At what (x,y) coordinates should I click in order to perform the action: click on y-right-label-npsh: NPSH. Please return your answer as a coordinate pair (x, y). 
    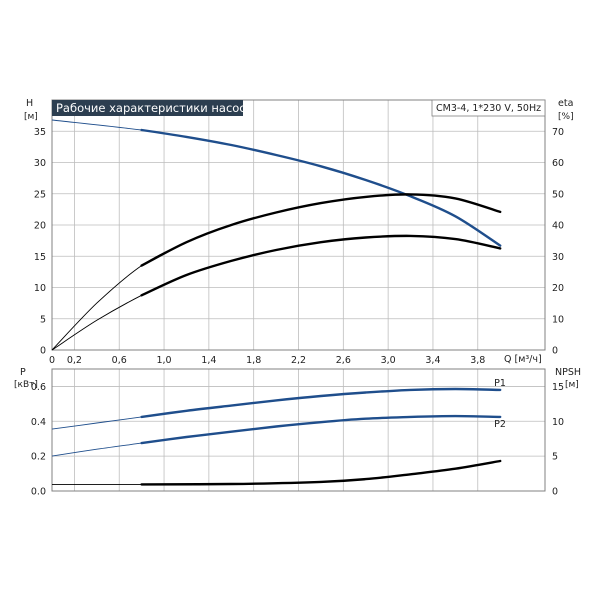
    Looking at the image, I should click on (568, 372).